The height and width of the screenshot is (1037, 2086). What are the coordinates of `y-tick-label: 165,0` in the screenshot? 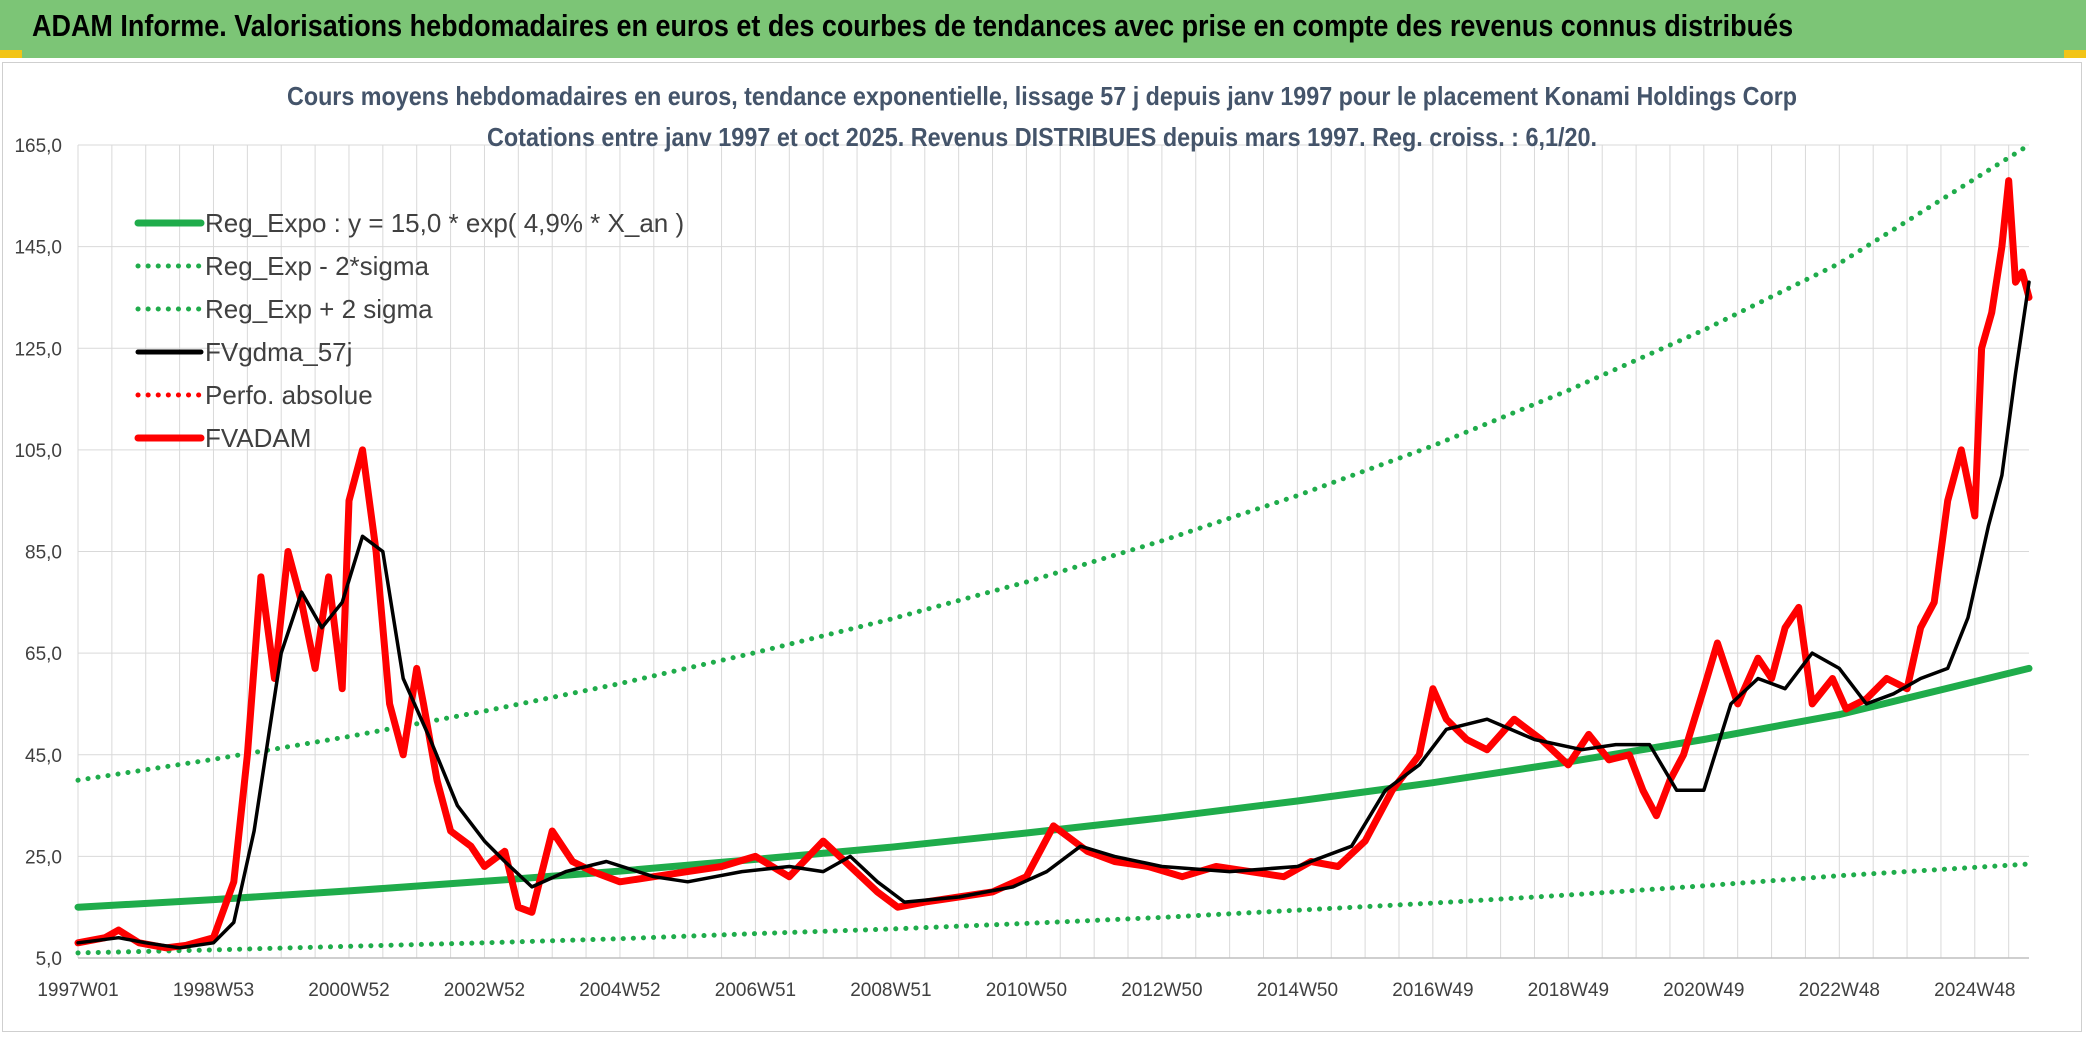 It's located at (38, 146).